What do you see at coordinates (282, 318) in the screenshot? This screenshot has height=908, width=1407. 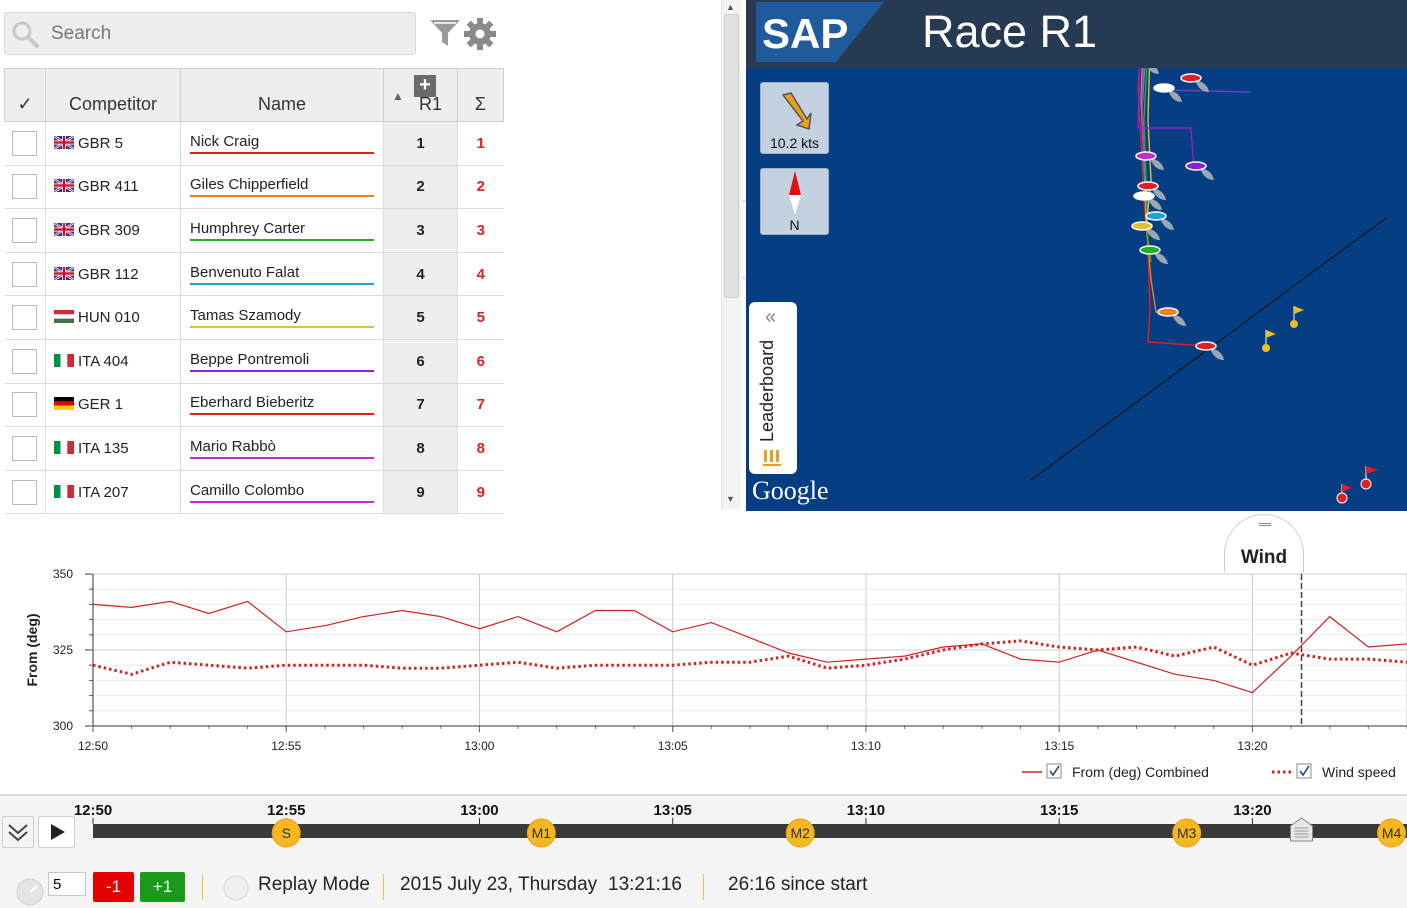 I see `competitor-name: Tamas Szamody` at bounding box center [282, 318].